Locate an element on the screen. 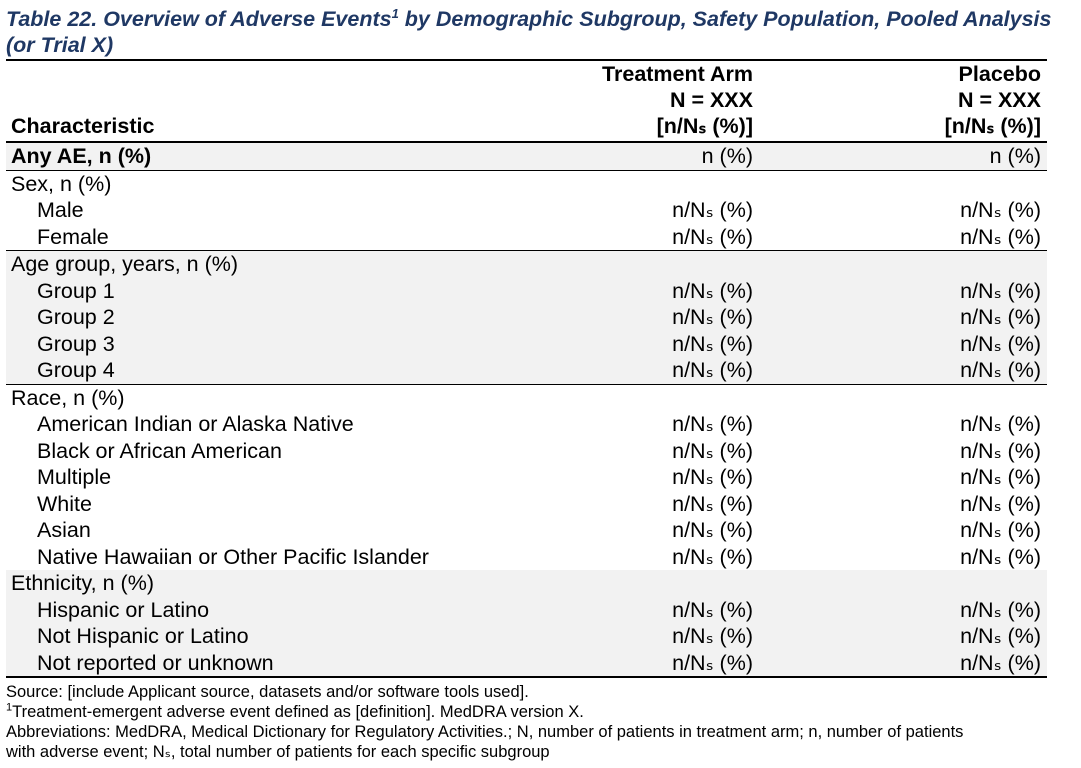  row-label: American Indian or Alaska Native is located at coordinates (195, 424).